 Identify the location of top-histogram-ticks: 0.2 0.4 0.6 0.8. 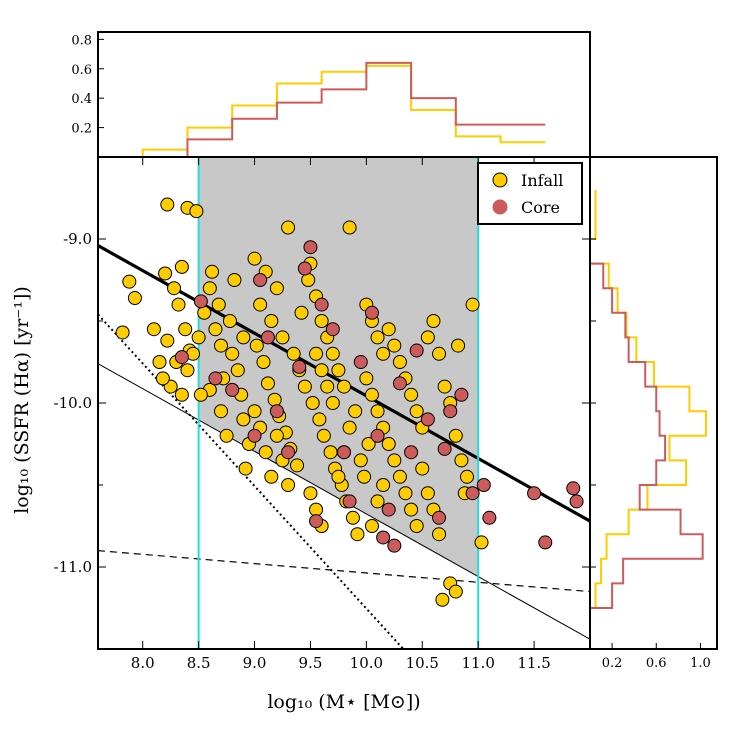
(87, 85).